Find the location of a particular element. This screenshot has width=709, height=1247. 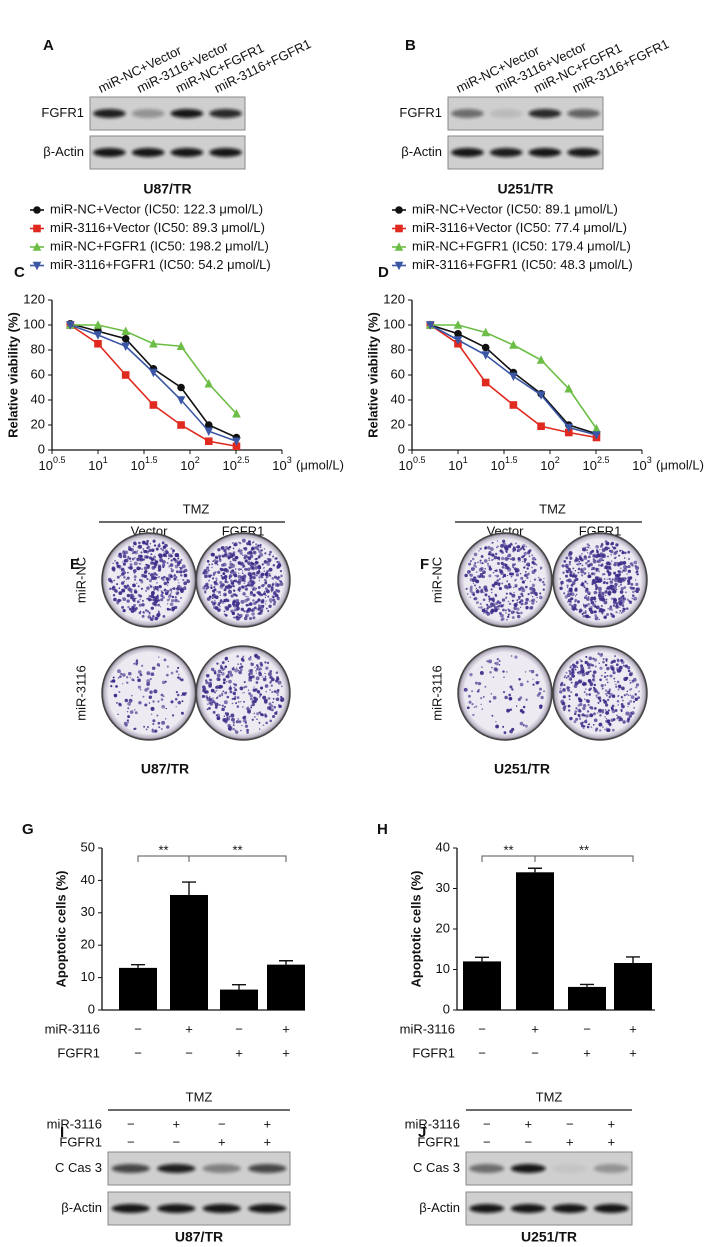

marker is located at coordinates (541, 359).